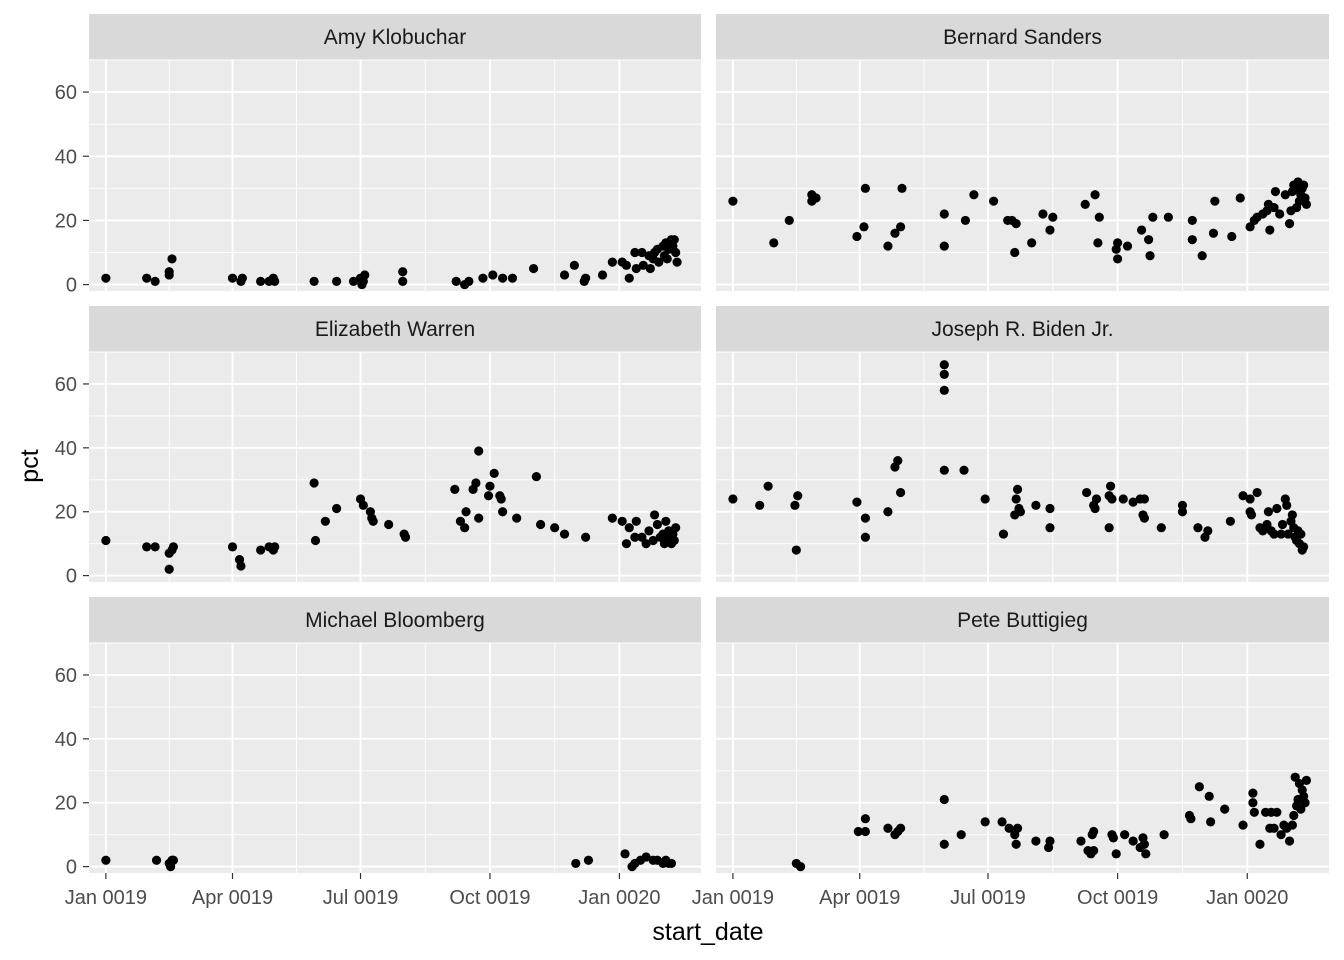 The width and height of the screenshot is (1344, 960). I want to click on y-tick-label: 60, so click(66, 93).